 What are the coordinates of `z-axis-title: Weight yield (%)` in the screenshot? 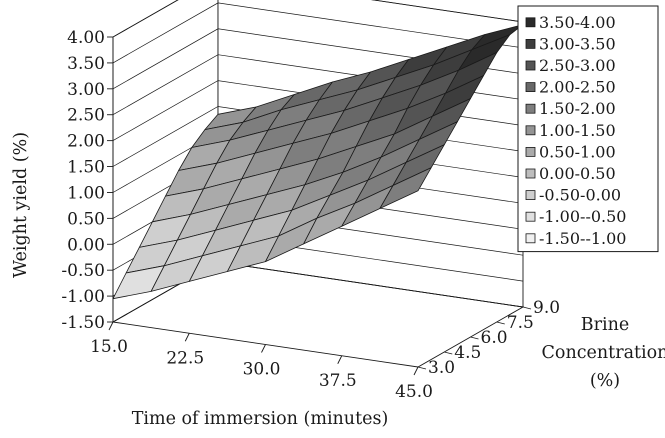 It's located at (21, 205).